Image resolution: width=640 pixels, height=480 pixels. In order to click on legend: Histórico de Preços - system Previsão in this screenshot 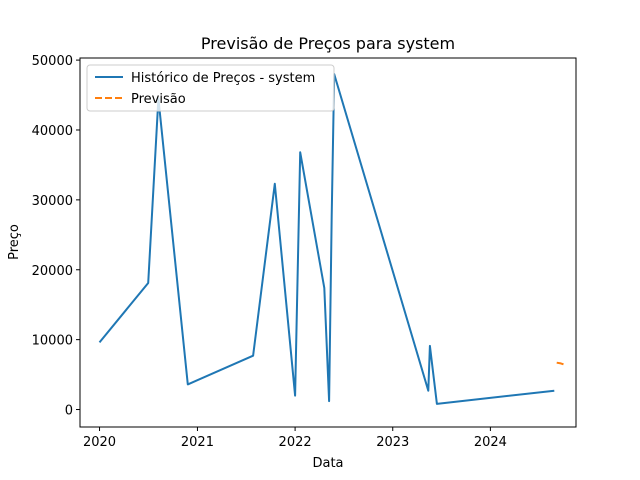, I will do `click(210, 88)`.